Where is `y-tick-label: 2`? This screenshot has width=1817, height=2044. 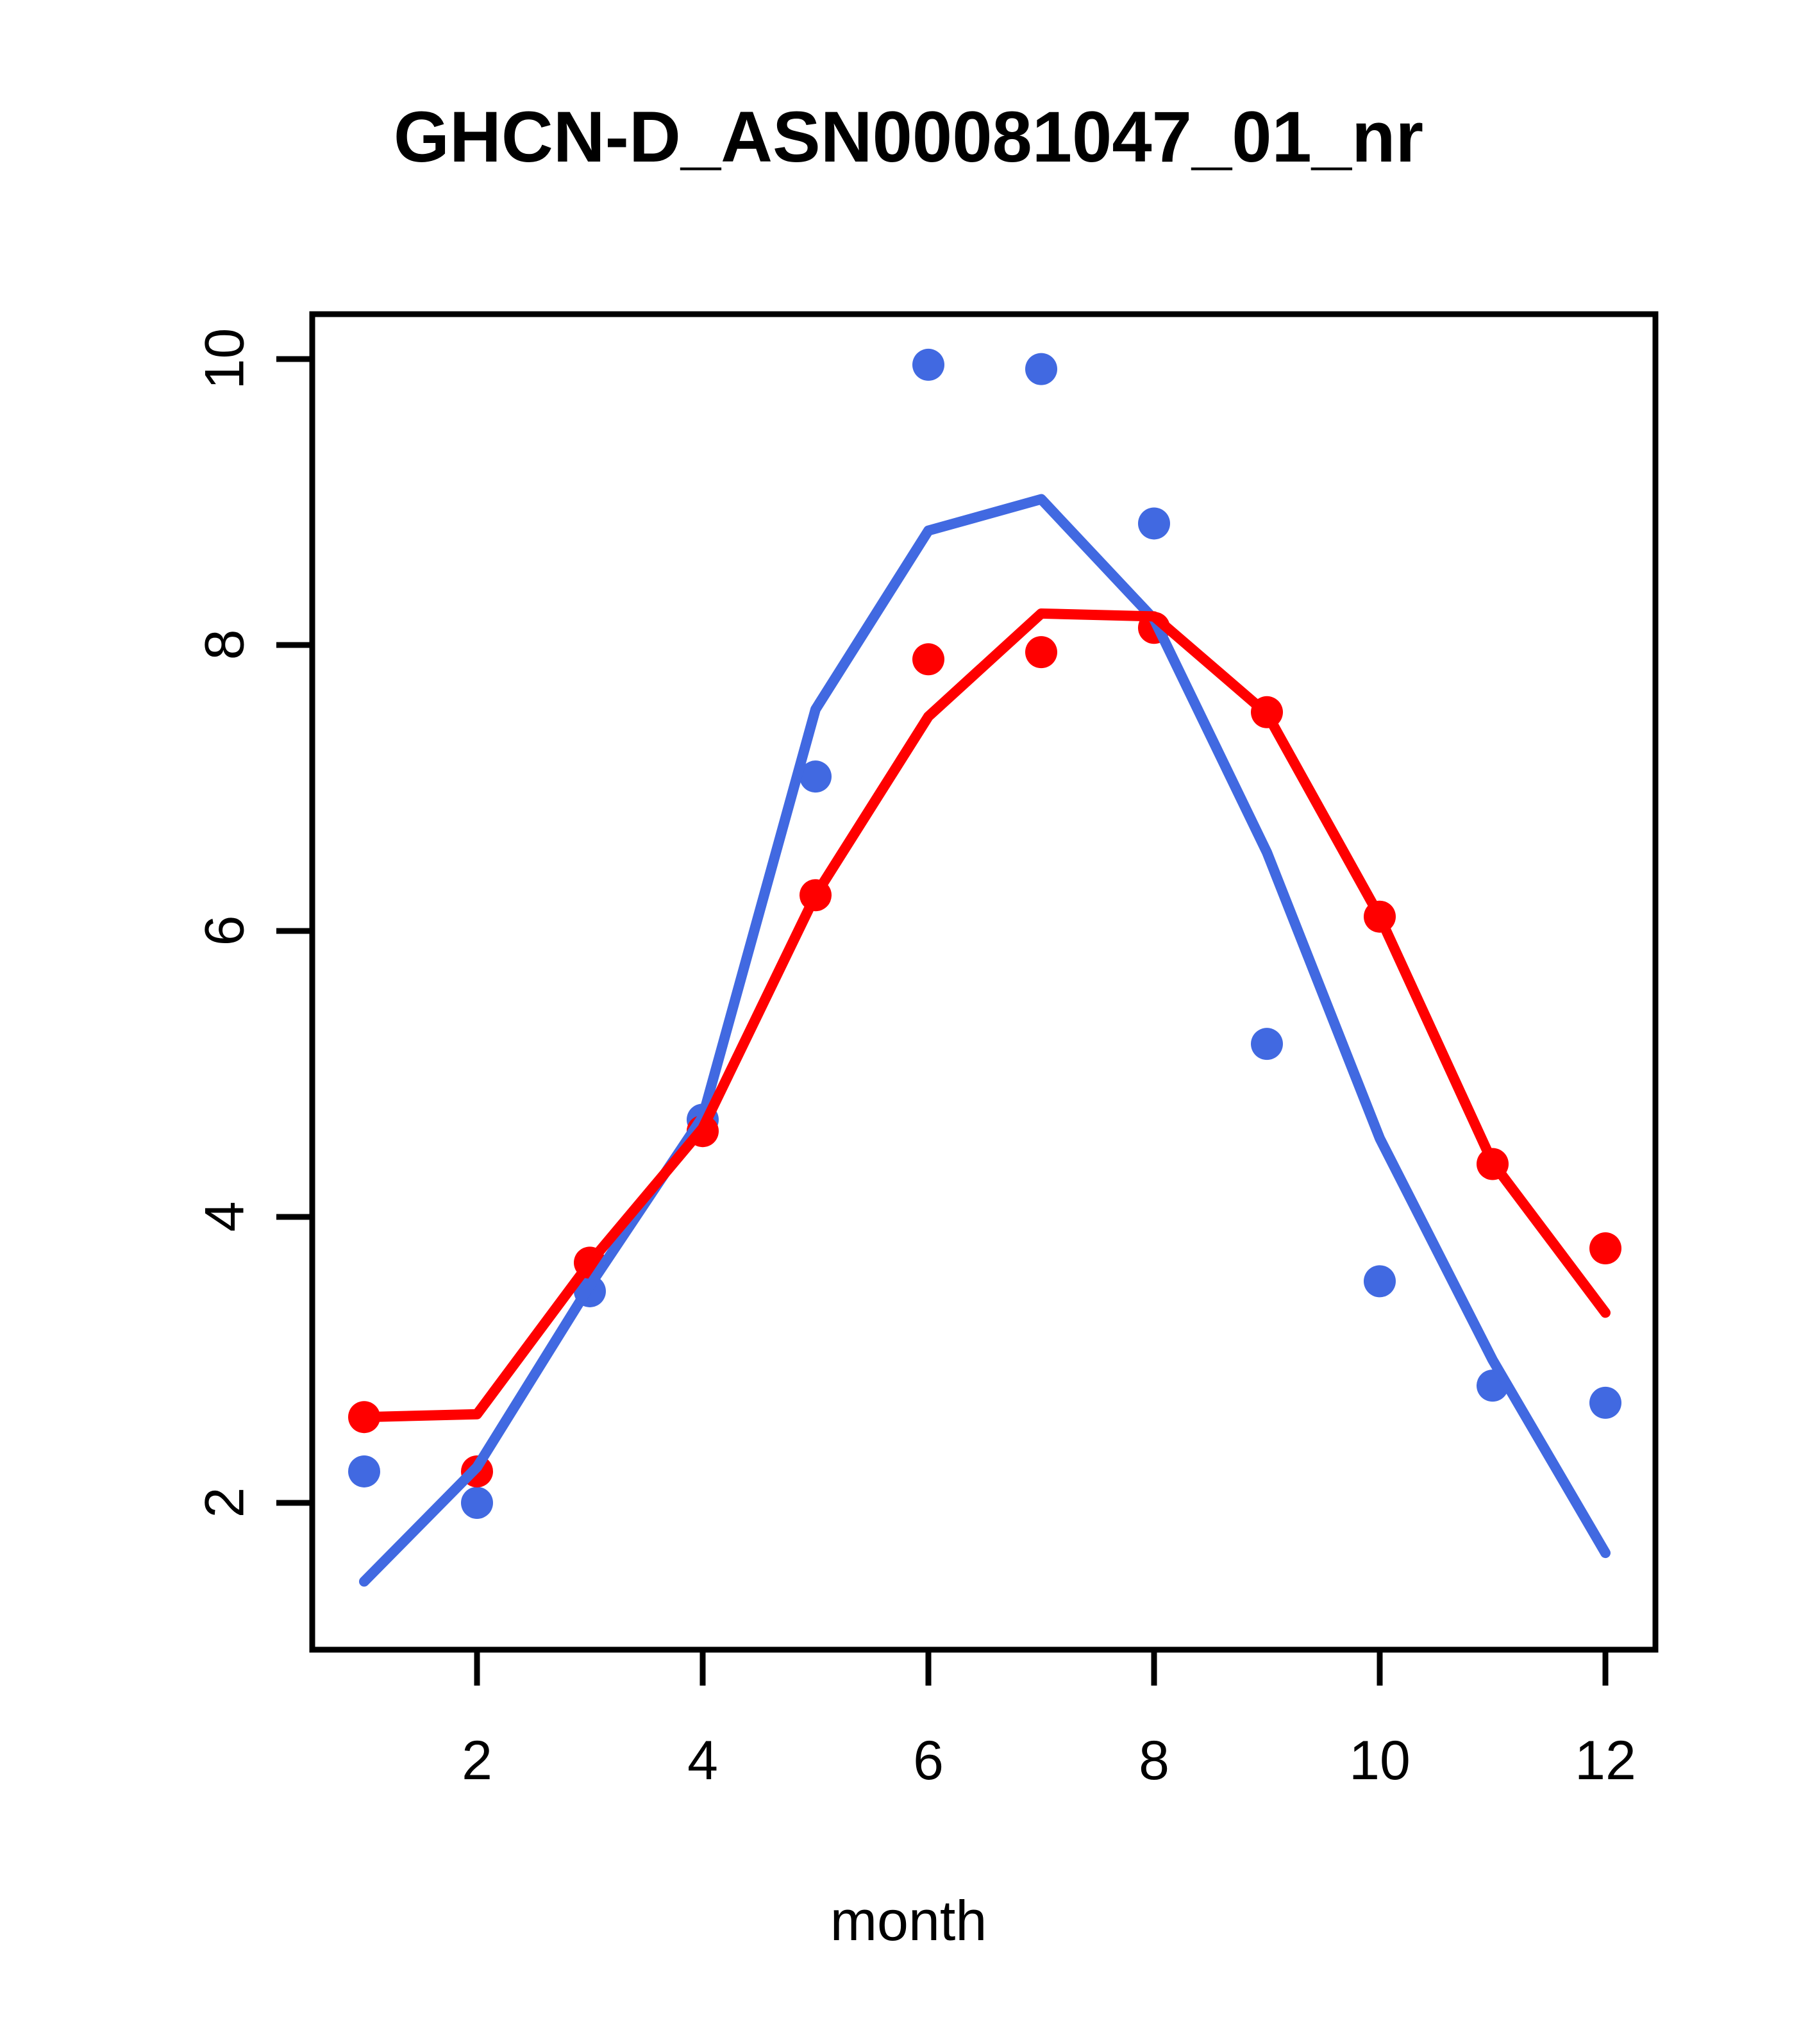
y-tick-label: 2 is located at coordinates (225, 1502).